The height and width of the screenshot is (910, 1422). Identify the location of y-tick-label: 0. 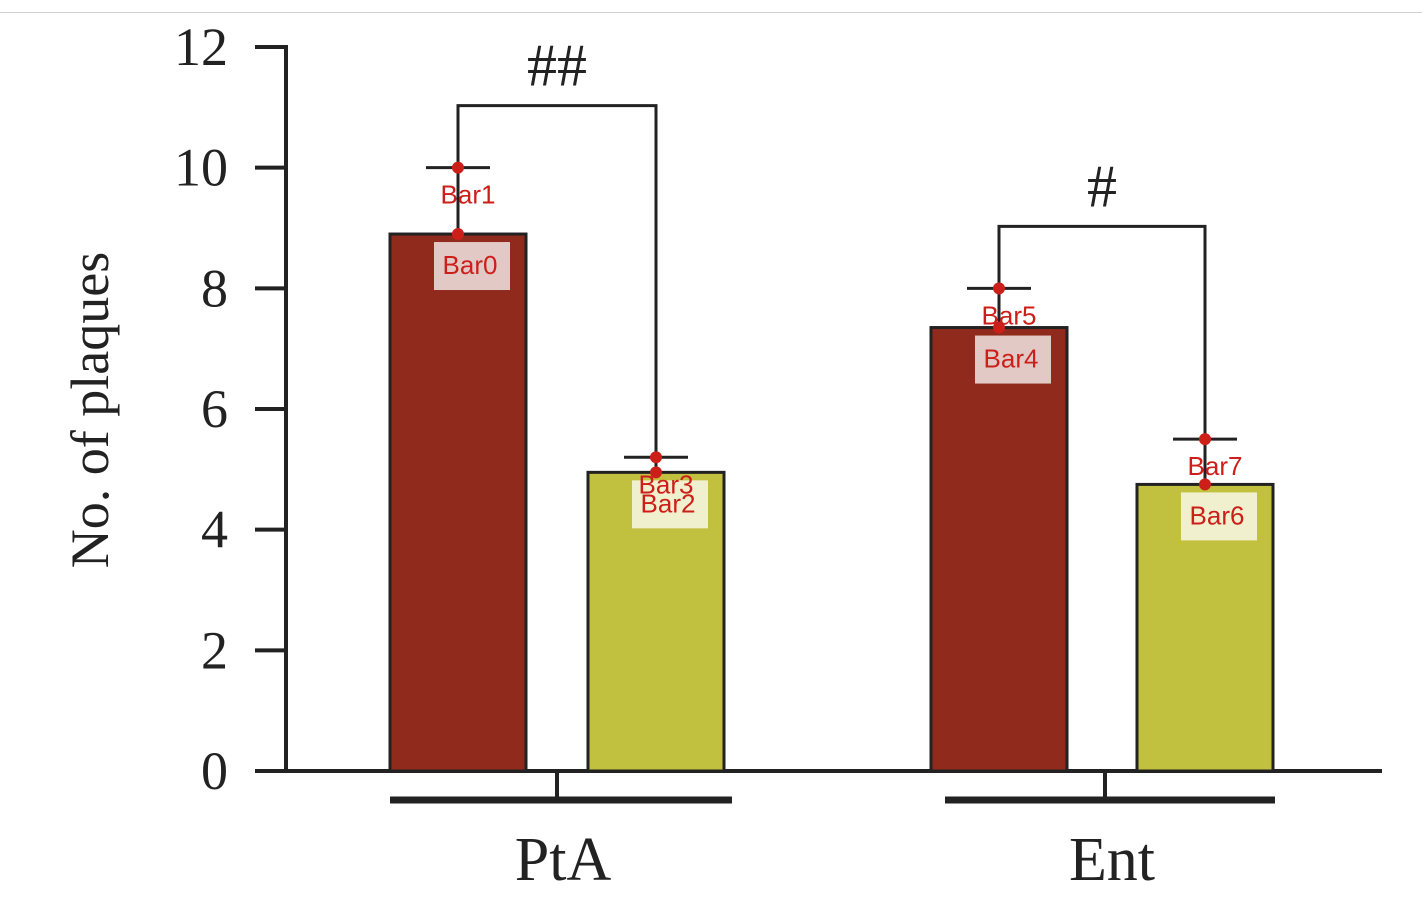
(214, 771).